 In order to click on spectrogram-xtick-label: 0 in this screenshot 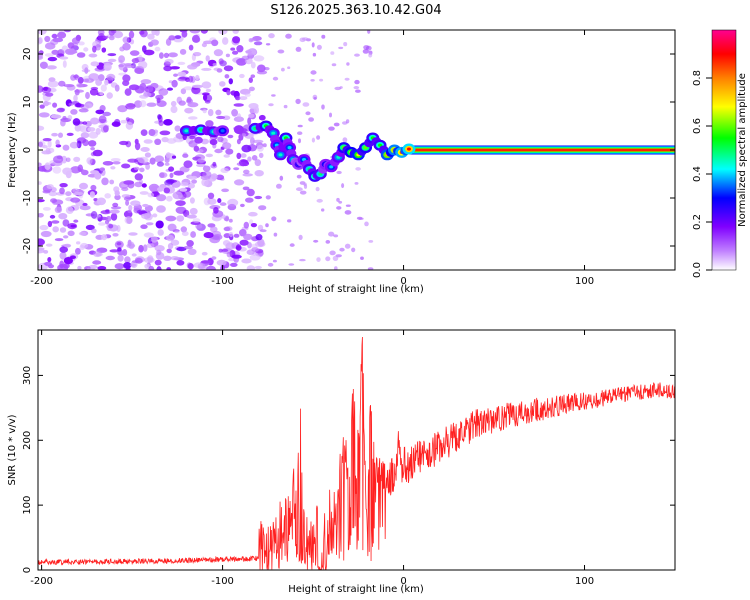, I will do `click(403, 281)`.